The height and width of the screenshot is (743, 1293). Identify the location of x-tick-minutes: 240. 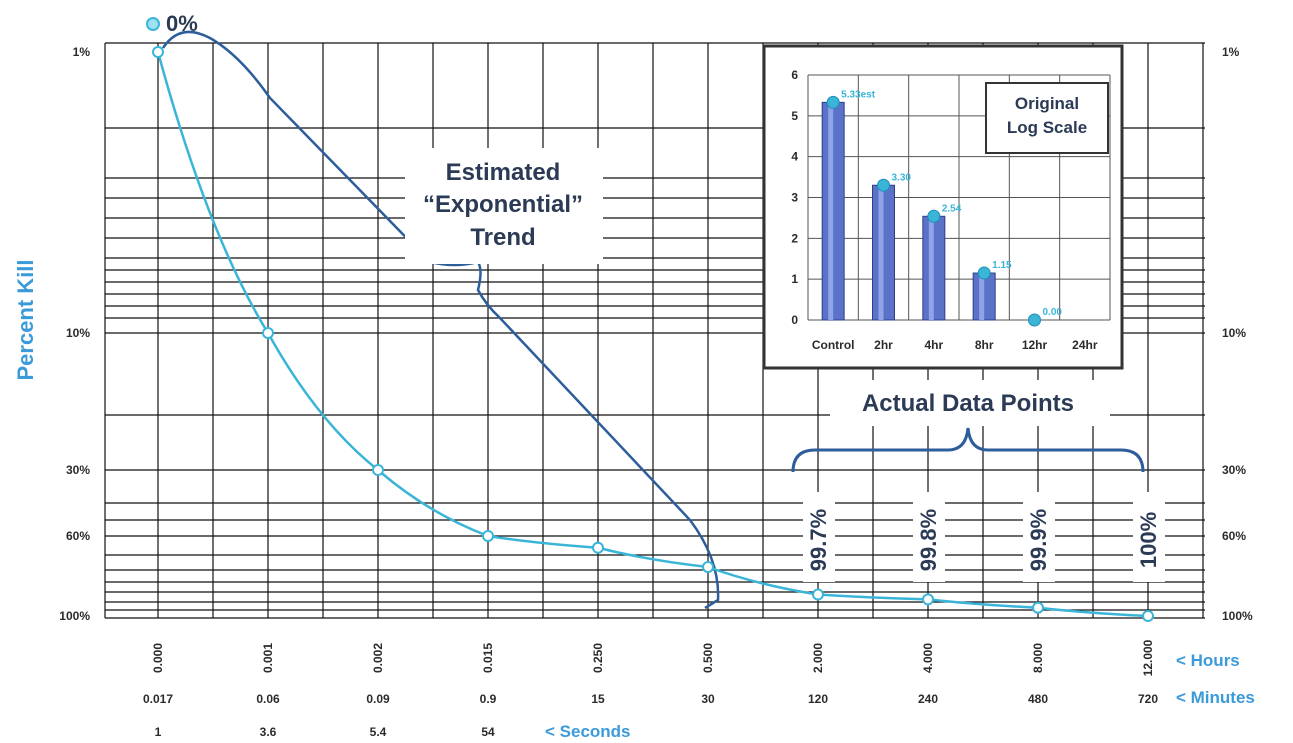
(928, 699).